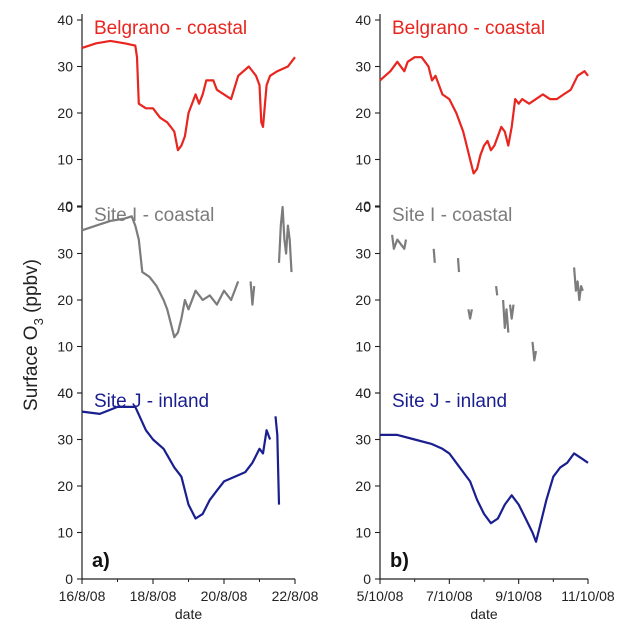 The height and width of the screenshot is (642, 628). I want to click on x-tick-label: 9/10/08, so click(518, 596).